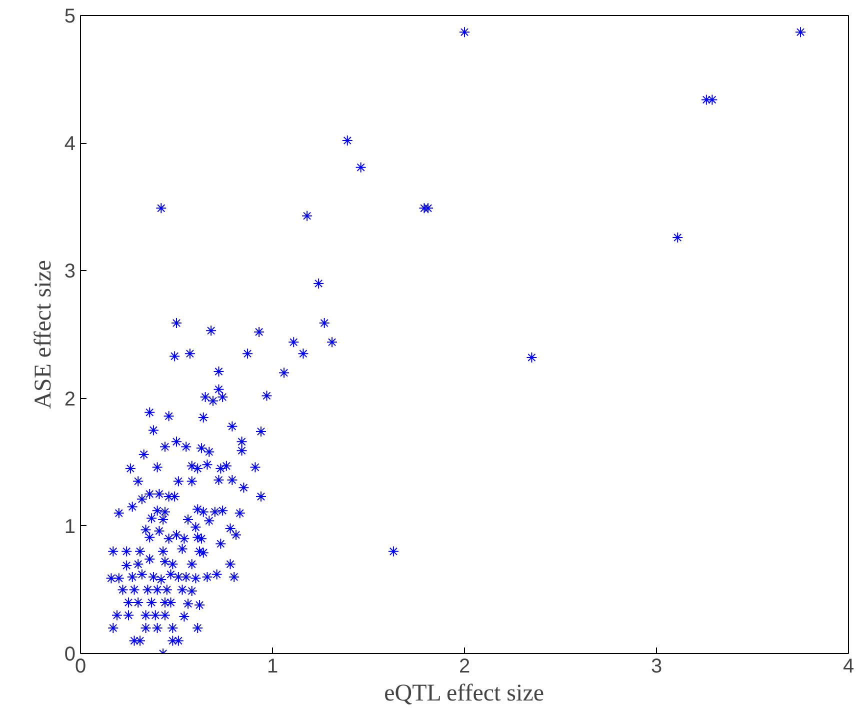  I want to click on y-tick-label: 3, so click(70, 271).